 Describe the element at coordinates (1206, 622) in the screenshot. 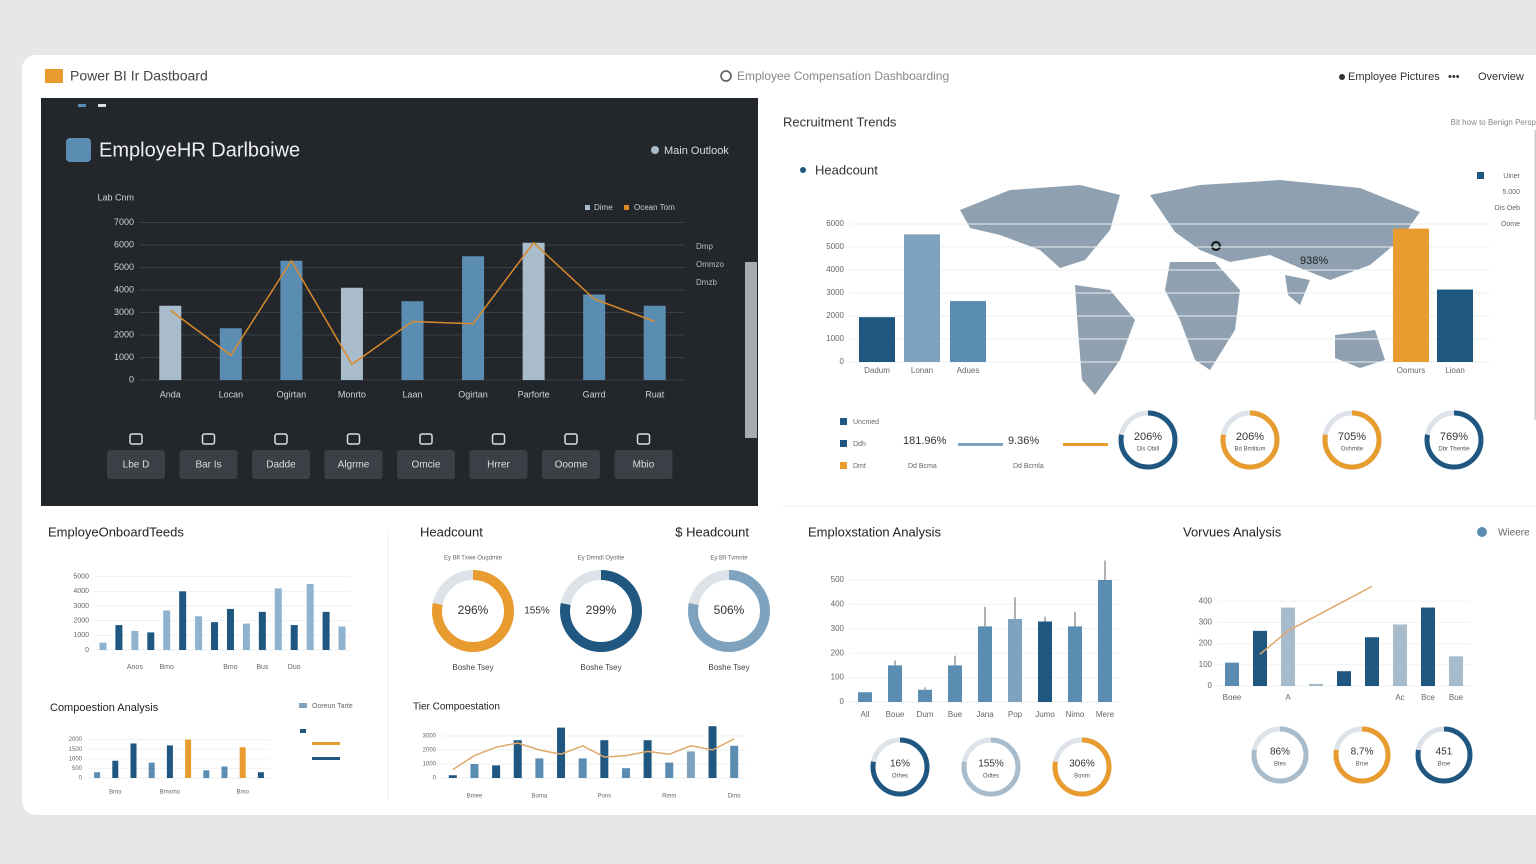

I see `y-tick-label: 300` at that location.